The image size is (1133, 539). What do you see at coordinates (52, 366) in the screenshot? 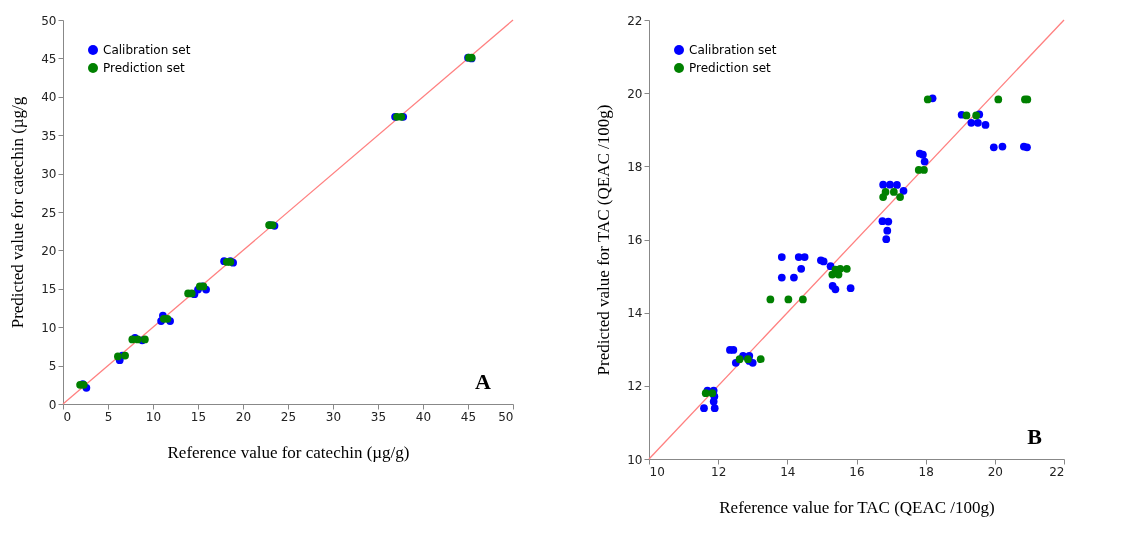
I see `y-tick-label: 5` at bounding box center [52, 366].